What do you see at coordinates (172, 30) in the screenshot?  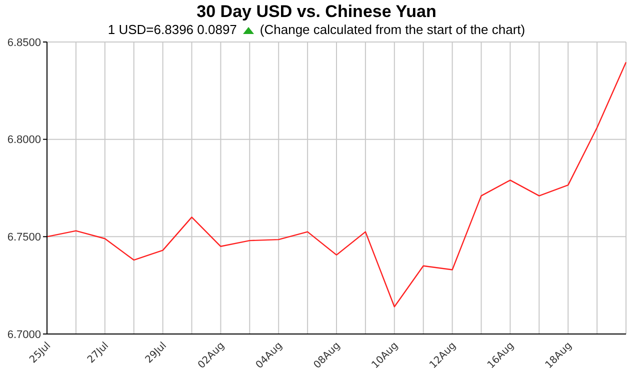 I see `chart-subtitle: 1 USD=6.8396 0.0897` at bounding box center [172, 30].